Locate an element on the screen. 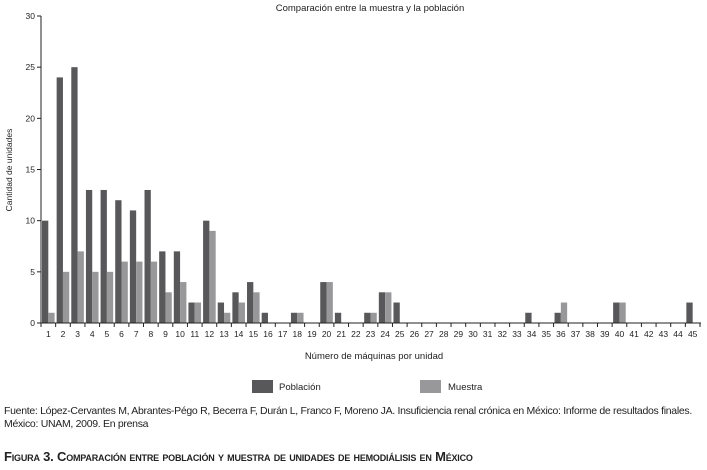  legend-swatch-poblacion is located at coordinates (262, 386).